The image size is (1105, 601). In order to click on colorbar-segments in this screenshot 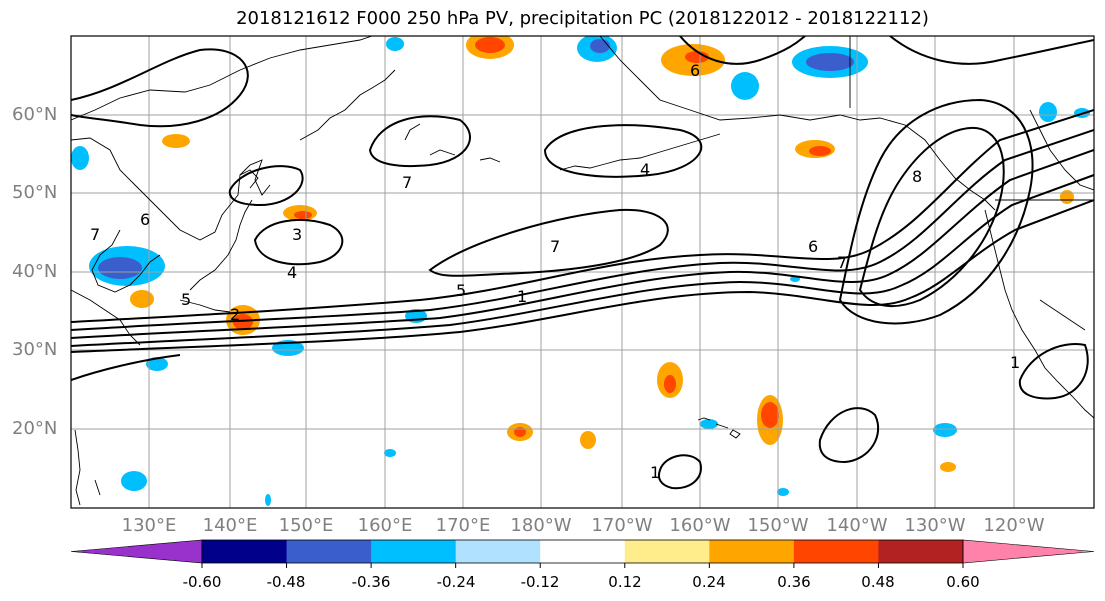, I will do `click(582, 551)`.